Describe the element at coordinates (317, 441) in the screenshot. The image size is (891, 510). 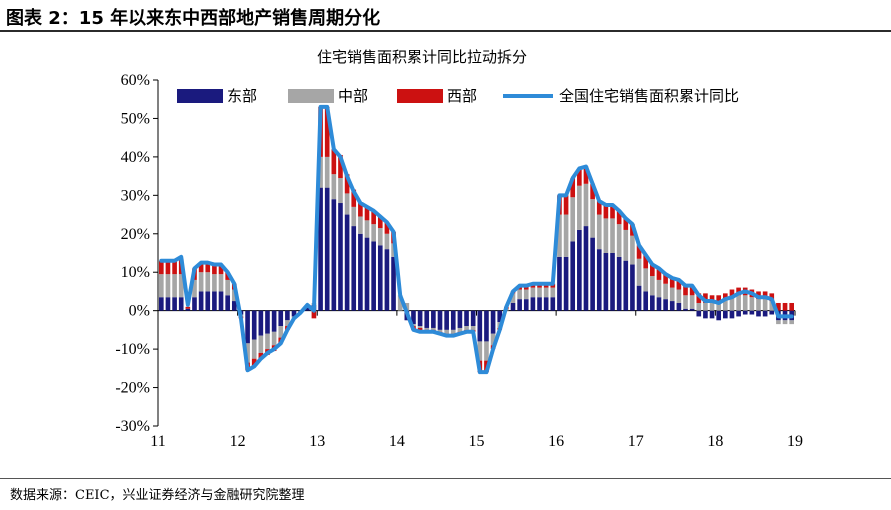
I see `x-tick-label: 13` at that location.